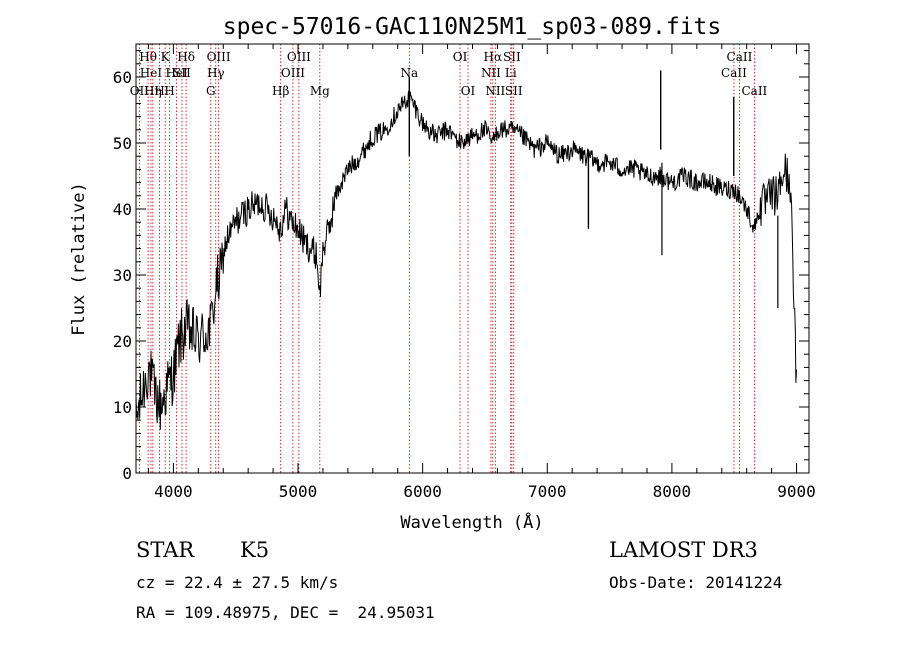  Describe the element at coordinates (211, 91) in the screenshot. I see `line-marker-label: G` at that location.